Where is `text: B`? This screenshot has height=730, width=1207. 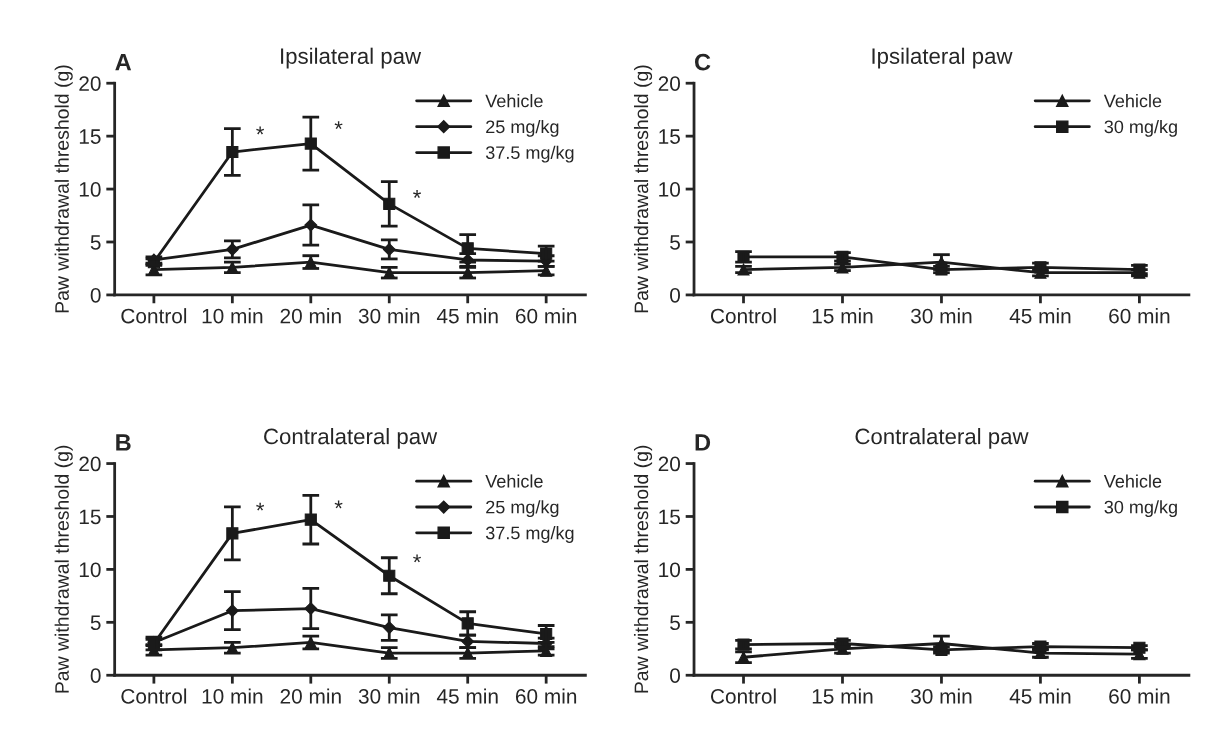 text: B is located at coordinates (123, 442).